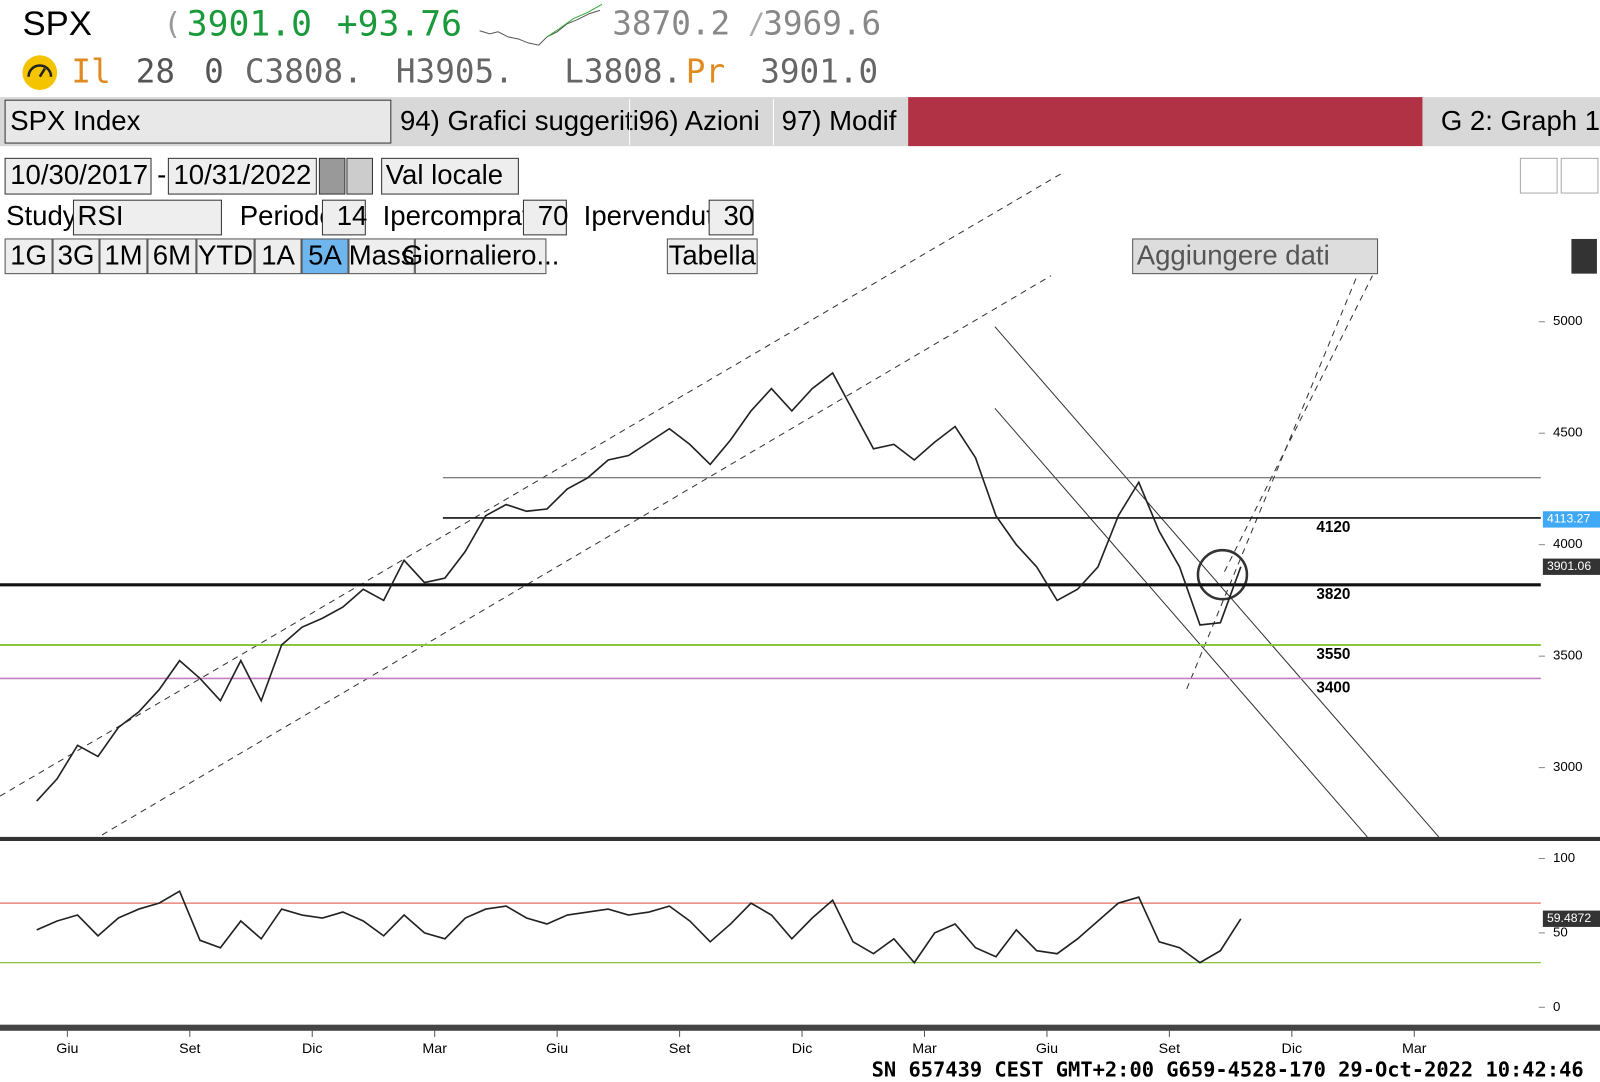 Image resolution: width=1600 pixels, height=1082 pixels. What do you see at coordinates (101, 215) in the screenshot?
I see `study: RSI` at bounding box center [101, 215].